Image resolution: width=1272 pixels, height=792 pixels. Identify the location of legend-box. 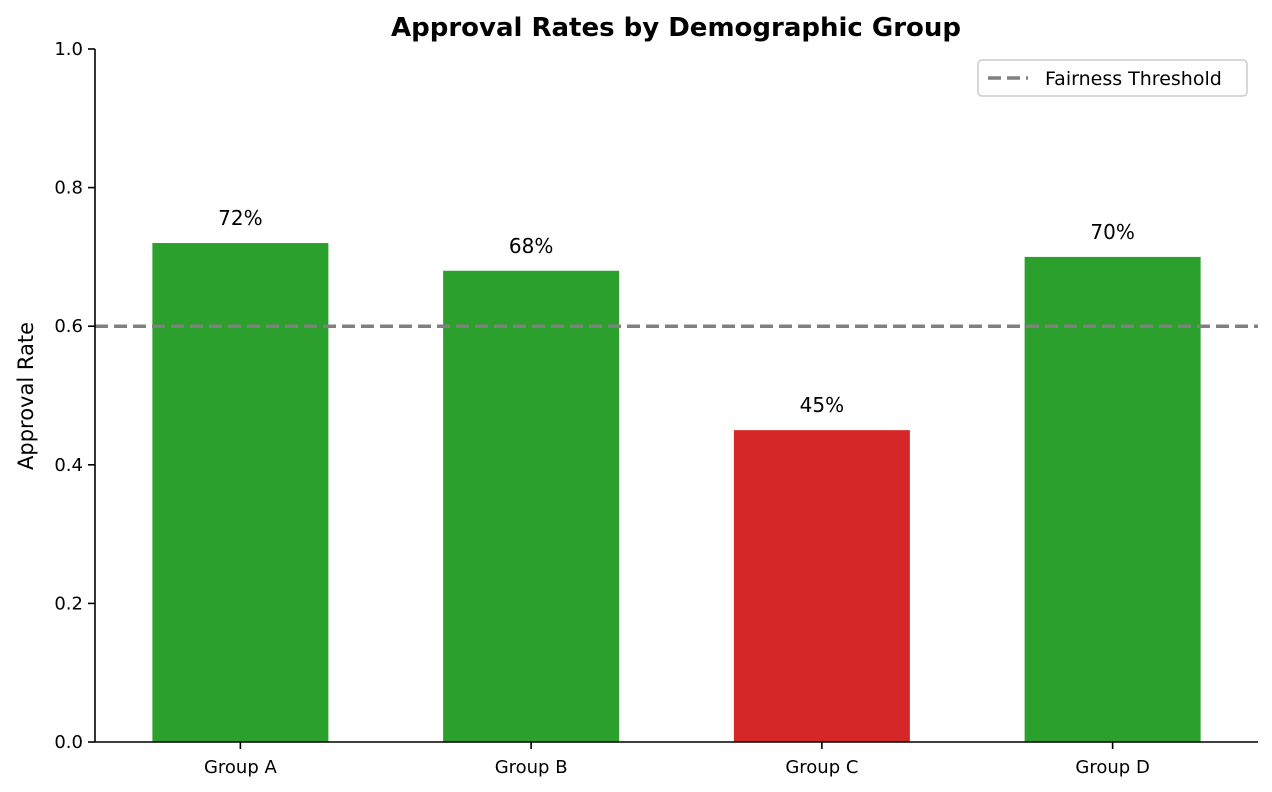
(1112, 78).